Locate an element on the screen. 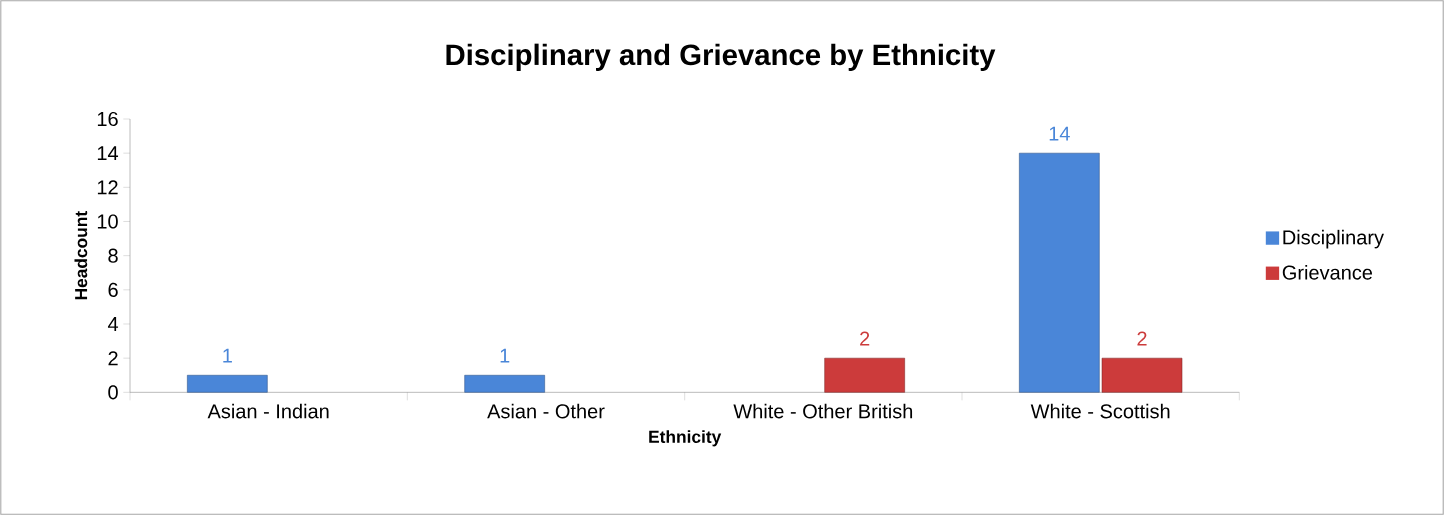 Image resolution: width=1444 pixels, height=515 pixels. x-tick-label: Asian - Indian is located at coordinates (268, 411).